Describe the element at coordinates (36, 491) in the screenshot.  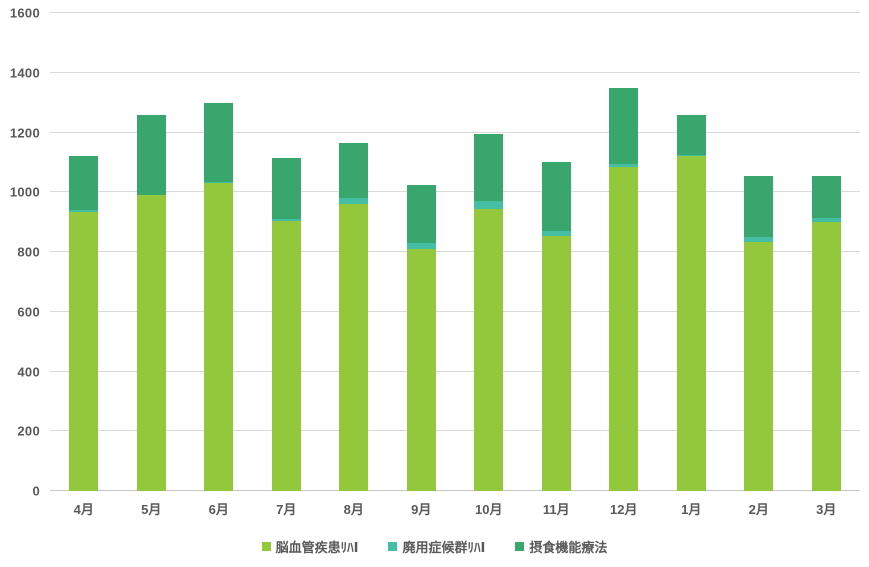
I see `y-tick-label: 0` at that location.